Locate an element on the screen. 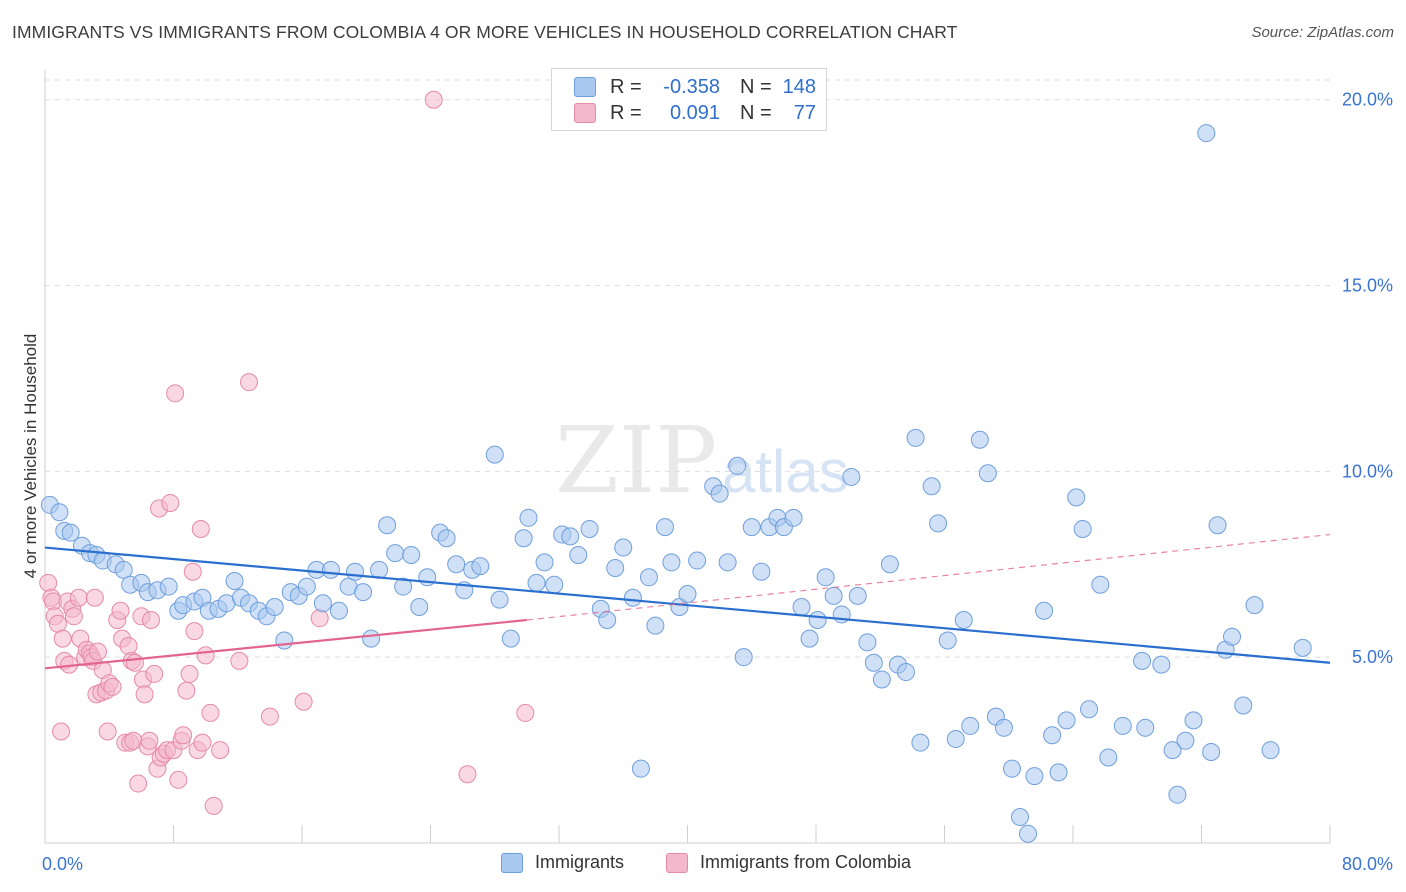 The image size is (1406, 892). trend-lines is located at coordinates (687, 601).